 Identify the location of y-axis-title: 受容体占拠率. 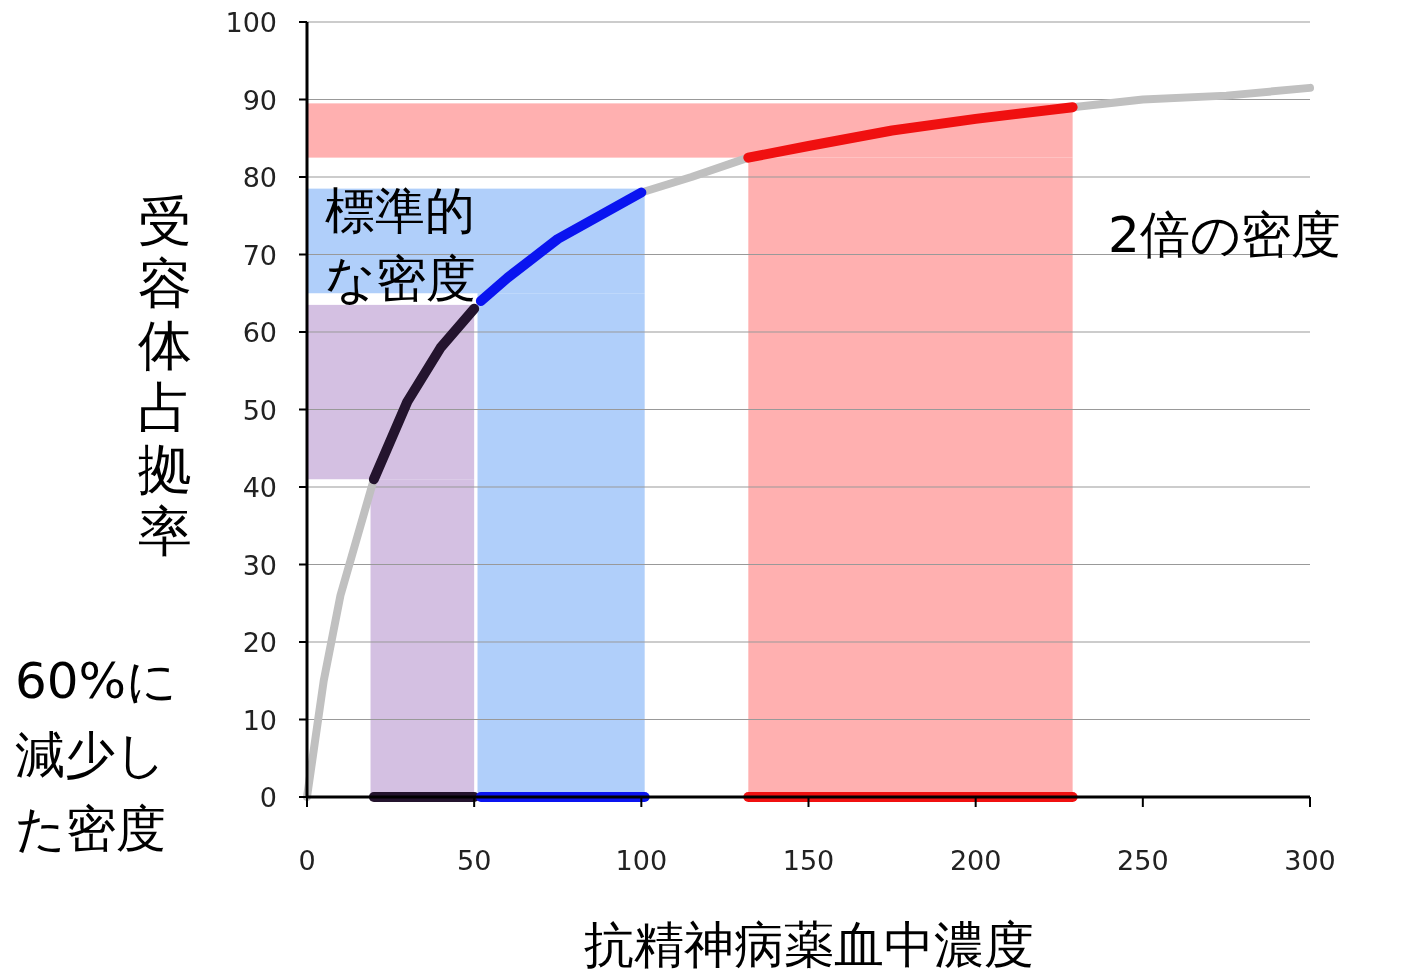
(165, 376).